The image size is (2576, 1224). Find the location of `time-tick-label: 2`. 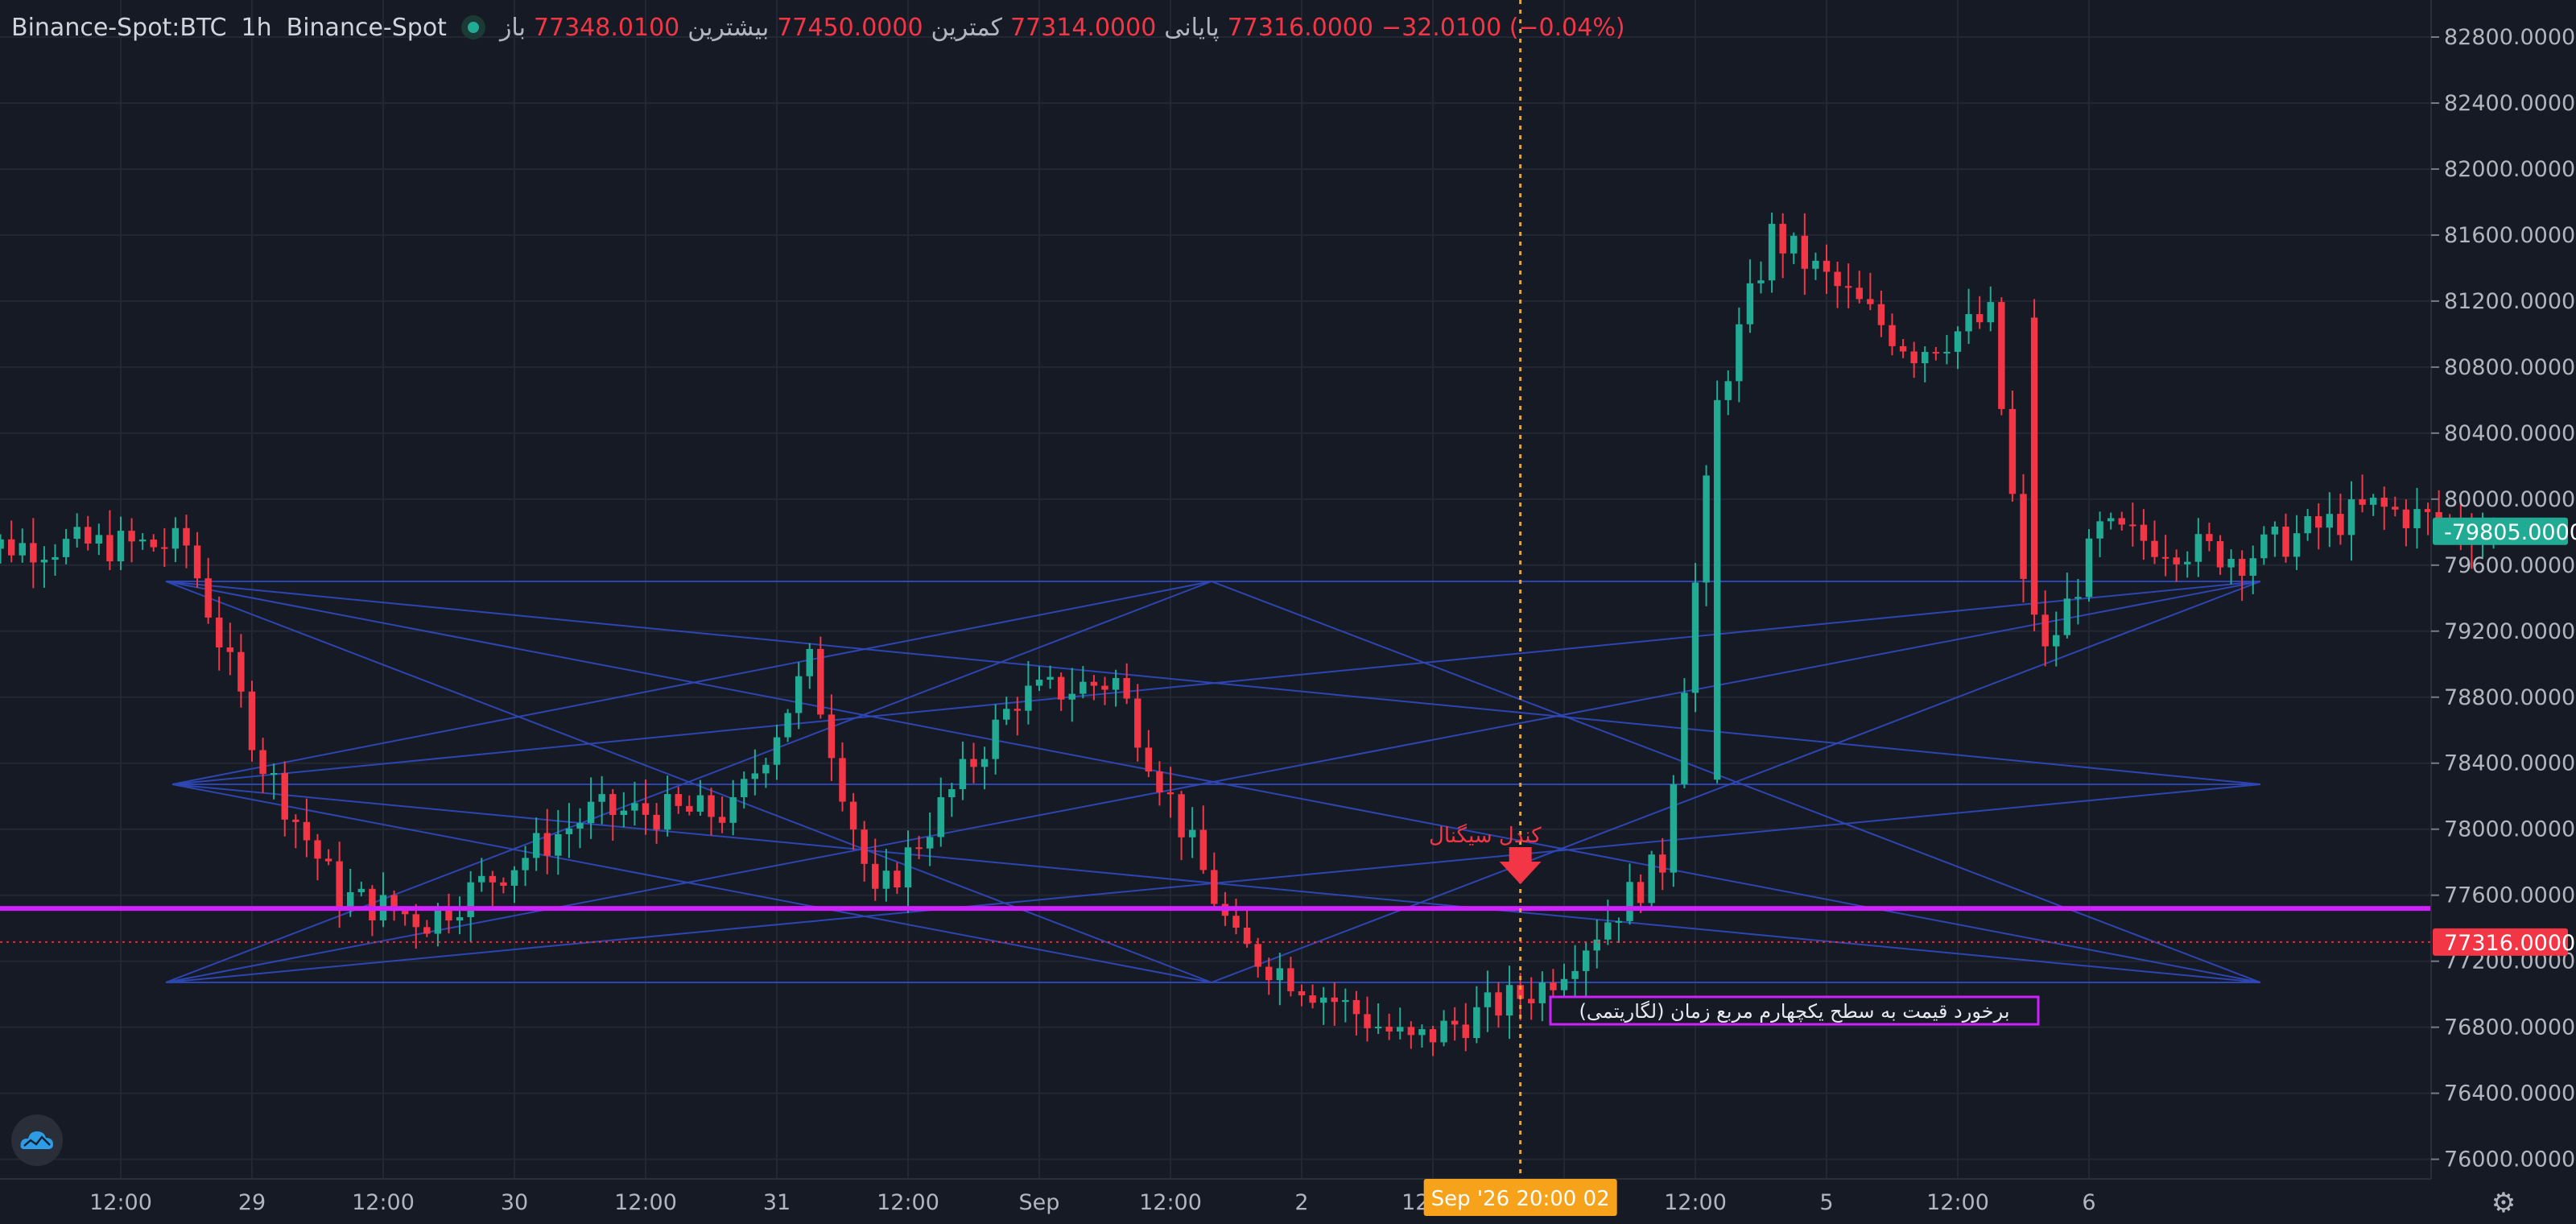

time-tick-label: 2 is located at coordinates (1301, 1202).